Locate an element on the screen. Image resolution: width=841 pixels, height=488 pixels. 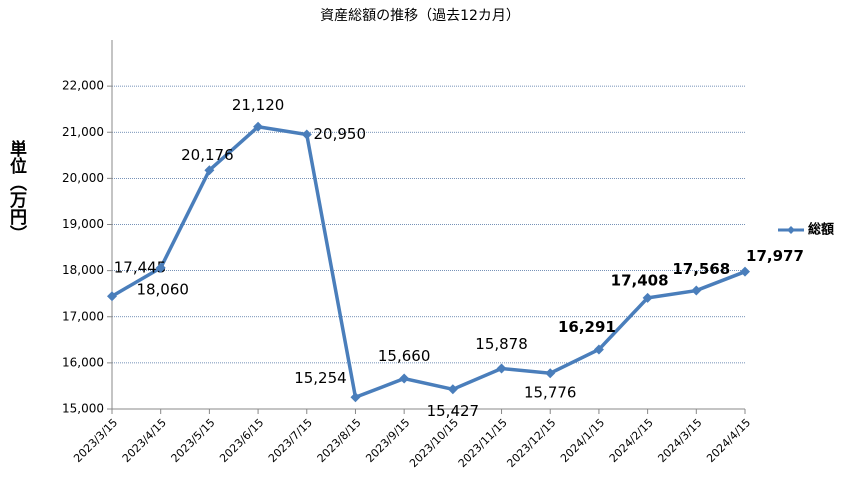
data-label: 15,427 is located at coordinates (453, 411).